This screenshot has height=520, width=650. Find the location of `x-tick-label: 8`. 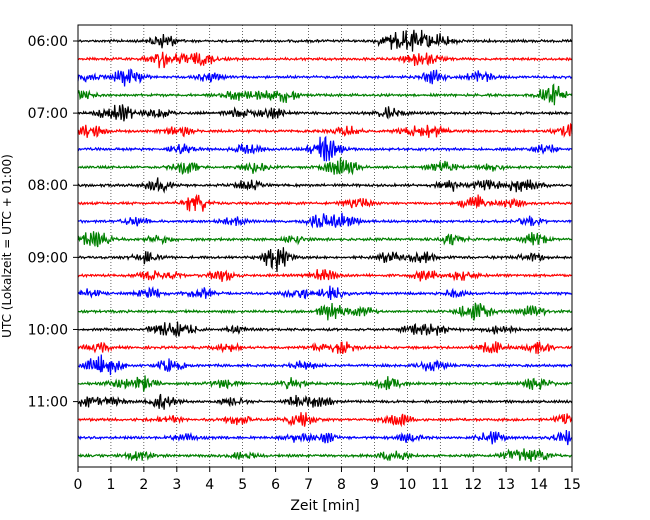

x-tick-label: 8 is located at coordinates (341, 485).